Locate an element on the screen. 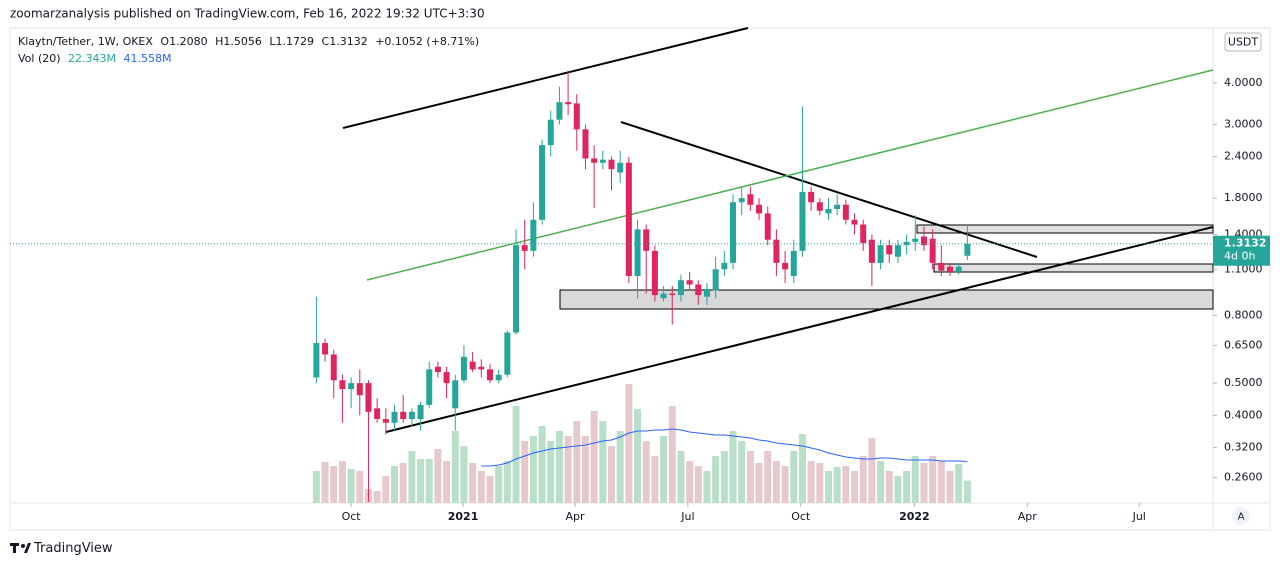  x-tick-label: Jul is located at coordinates (687, 516).